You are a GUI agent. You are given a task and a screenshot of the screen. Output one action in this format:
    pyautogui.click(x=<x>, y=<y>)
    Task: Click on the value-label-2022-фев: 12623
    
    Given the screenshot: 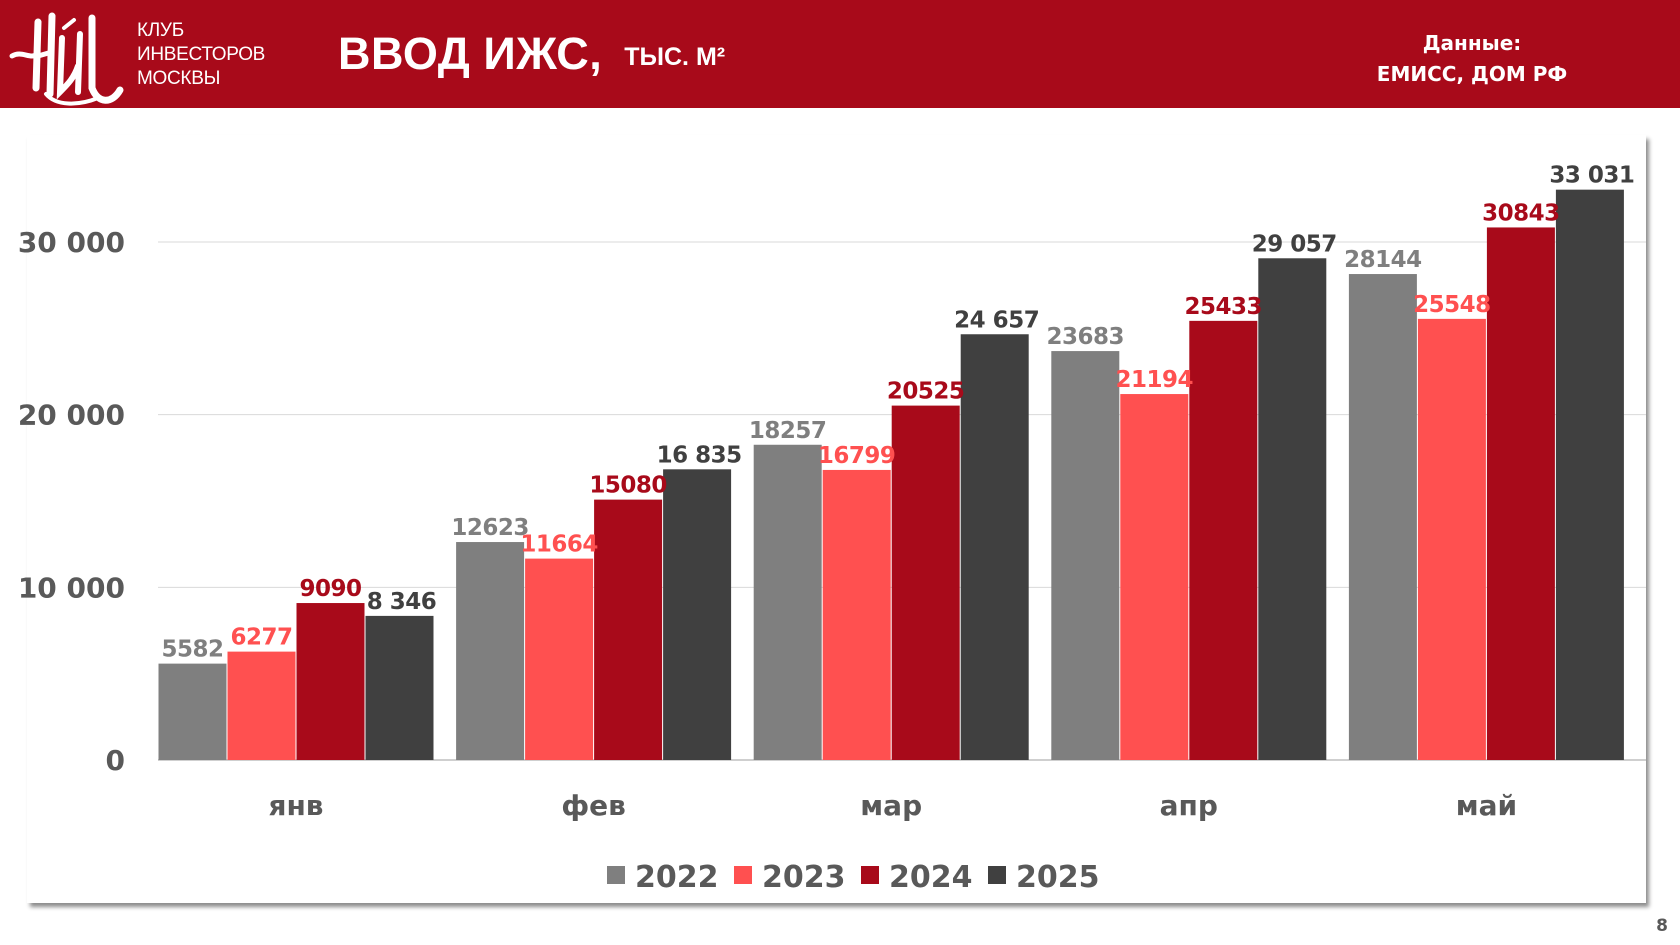 What is the action you would take?
    pyautogui.click(x=490, y=528)
    